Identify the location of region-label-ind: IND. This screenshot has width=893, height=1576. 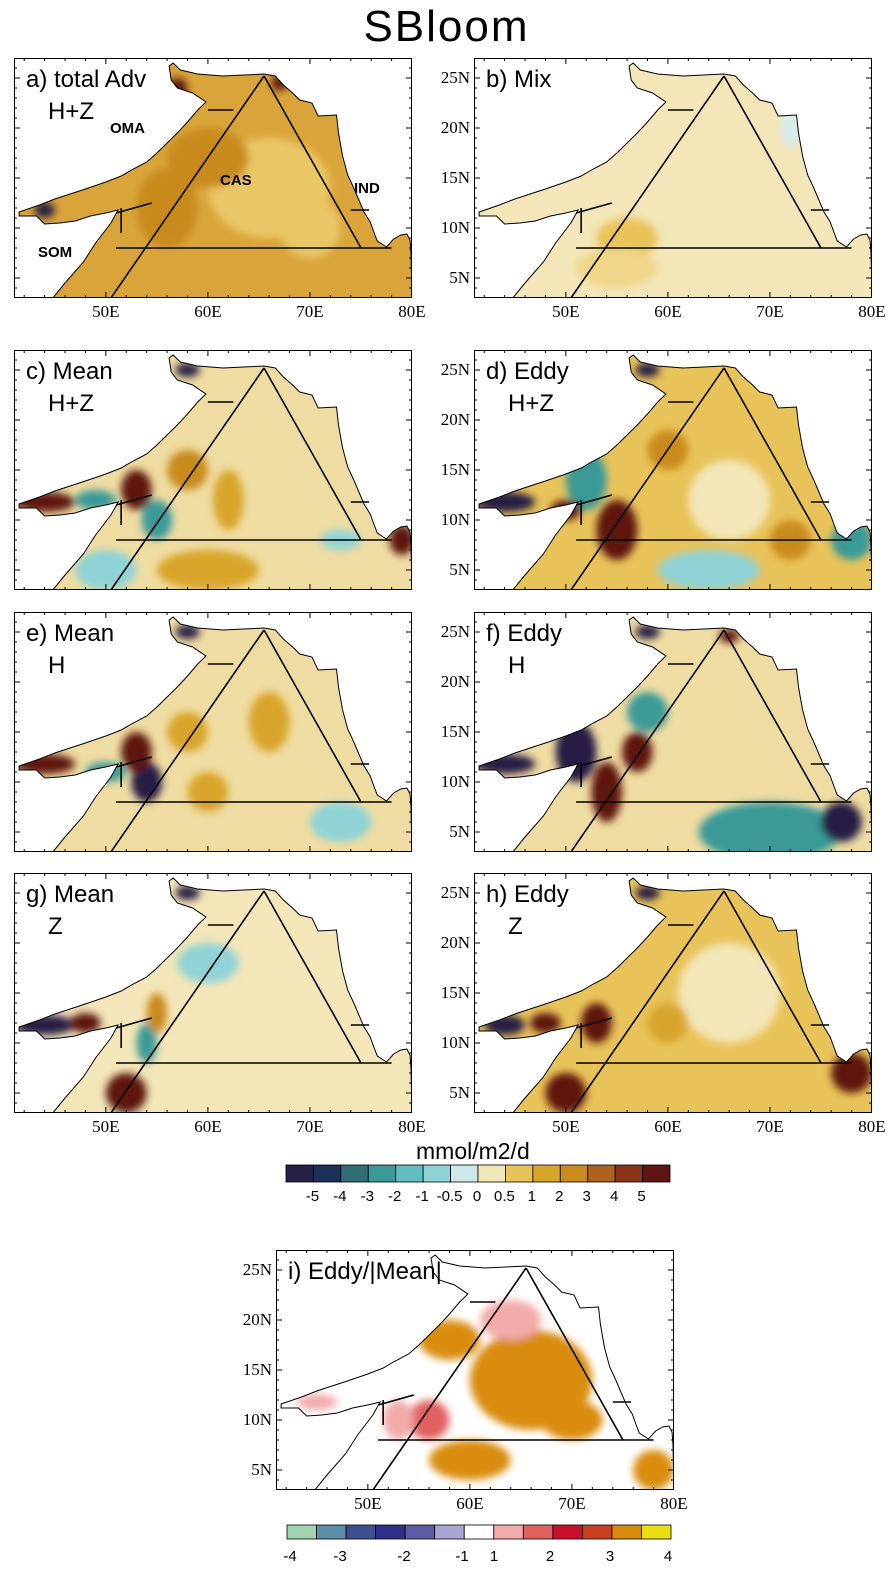
(367, 188).